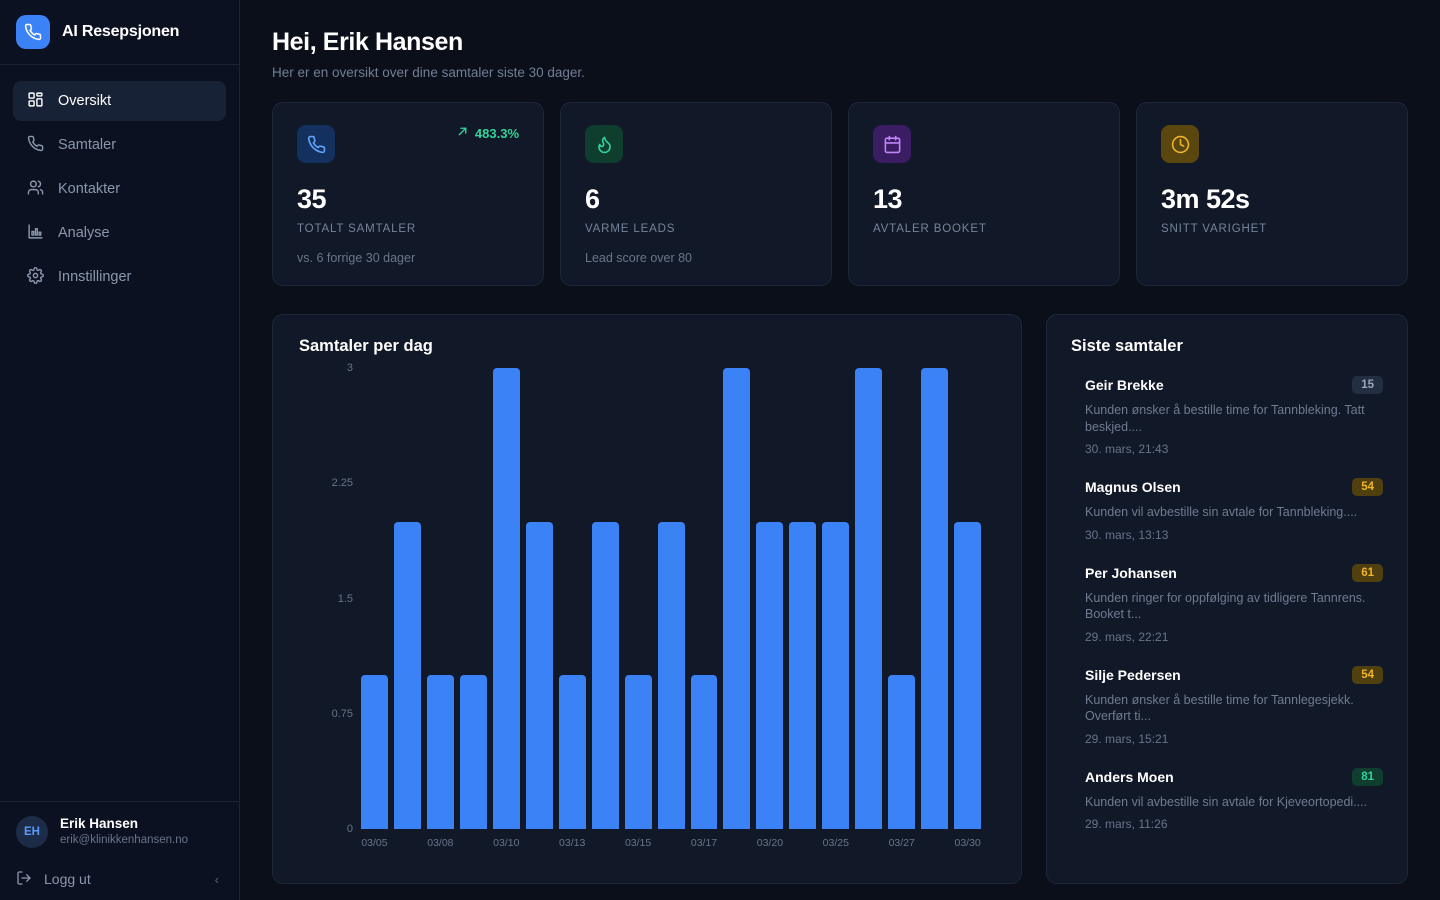 Image resolution: width=1440 pixels, height=900 pixels. I want to click on avatar: EH, so click(32, 832).